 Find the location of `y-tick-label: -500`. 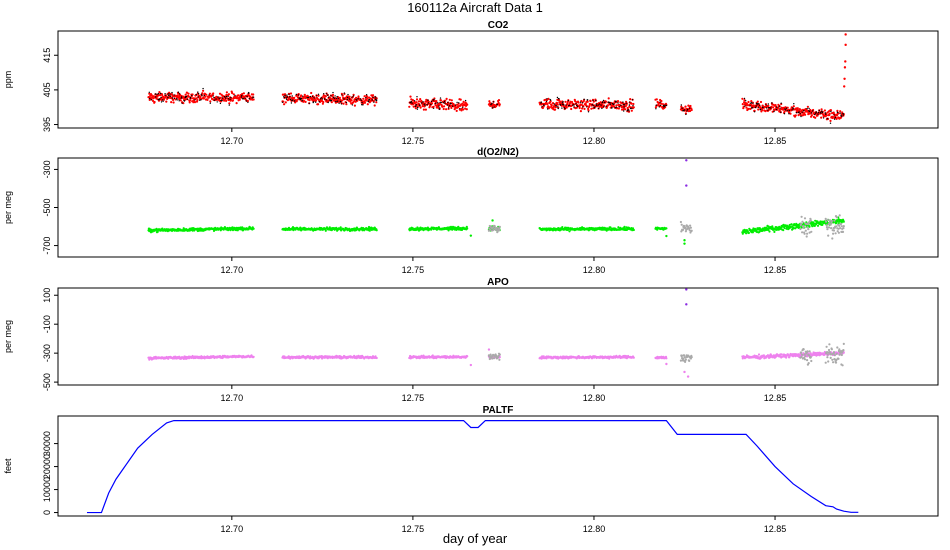

y-tick-label: -500 is located at coordinates (47, 207).